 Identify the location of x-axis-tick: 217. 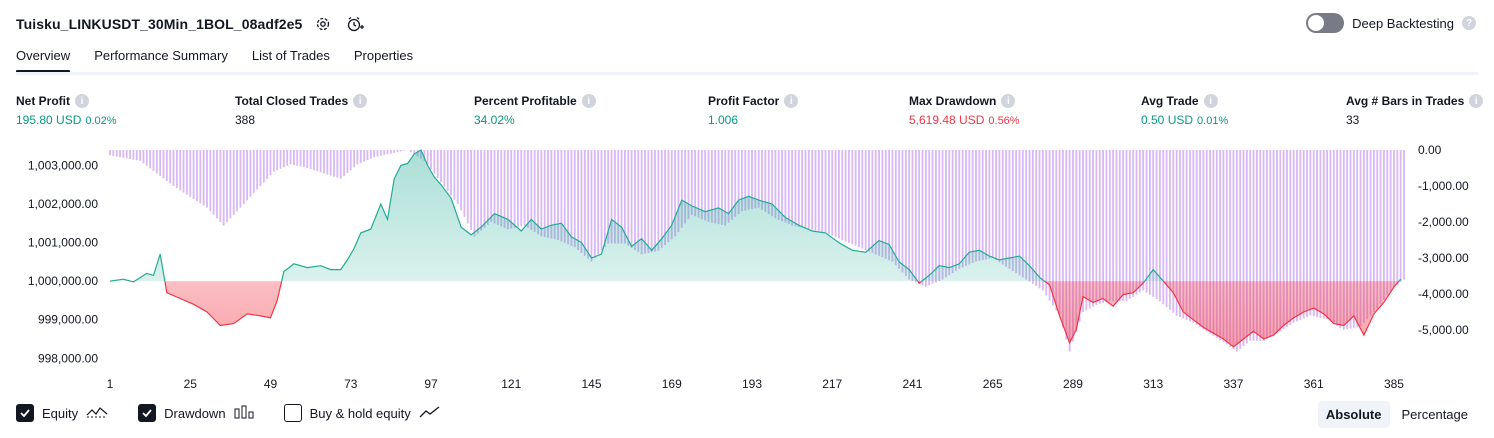
(832, 384).